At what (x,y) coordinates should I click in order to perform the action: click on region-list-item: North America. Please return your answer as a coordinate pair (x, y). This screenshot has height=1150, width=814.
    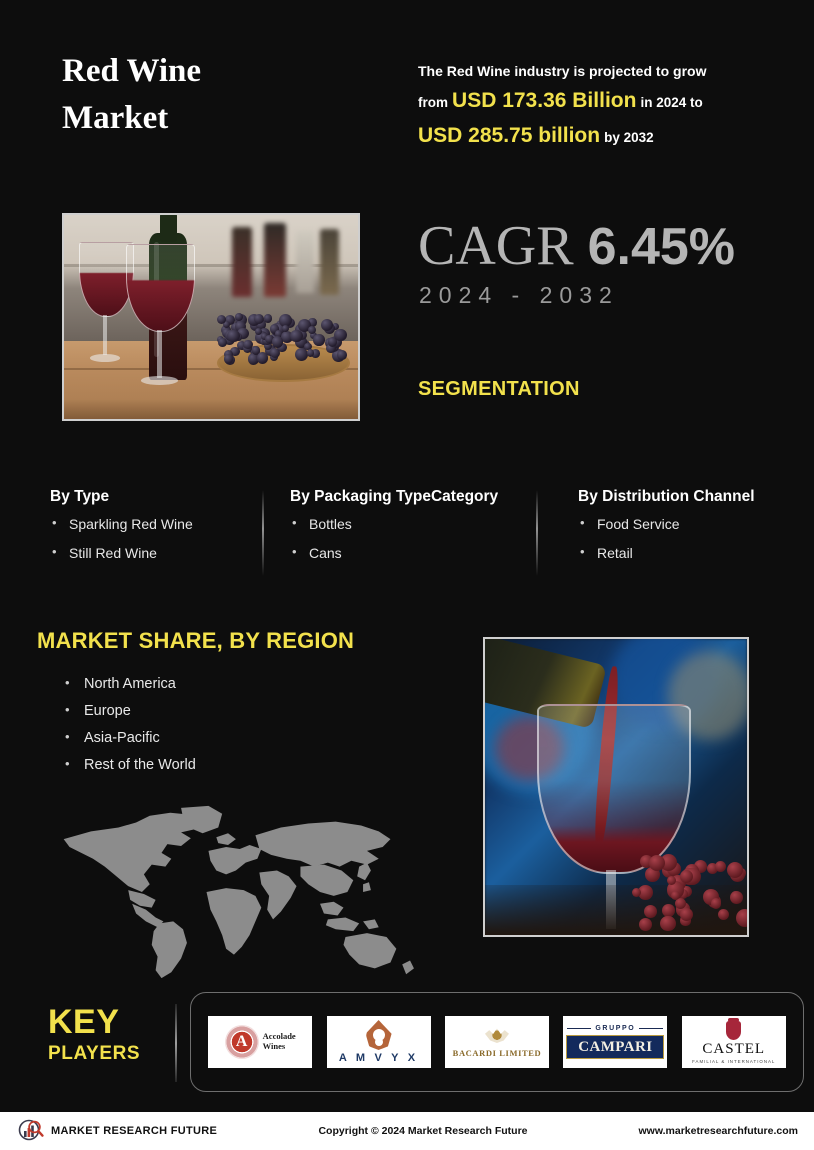
    Looking at the image, I should click on (129, 683).